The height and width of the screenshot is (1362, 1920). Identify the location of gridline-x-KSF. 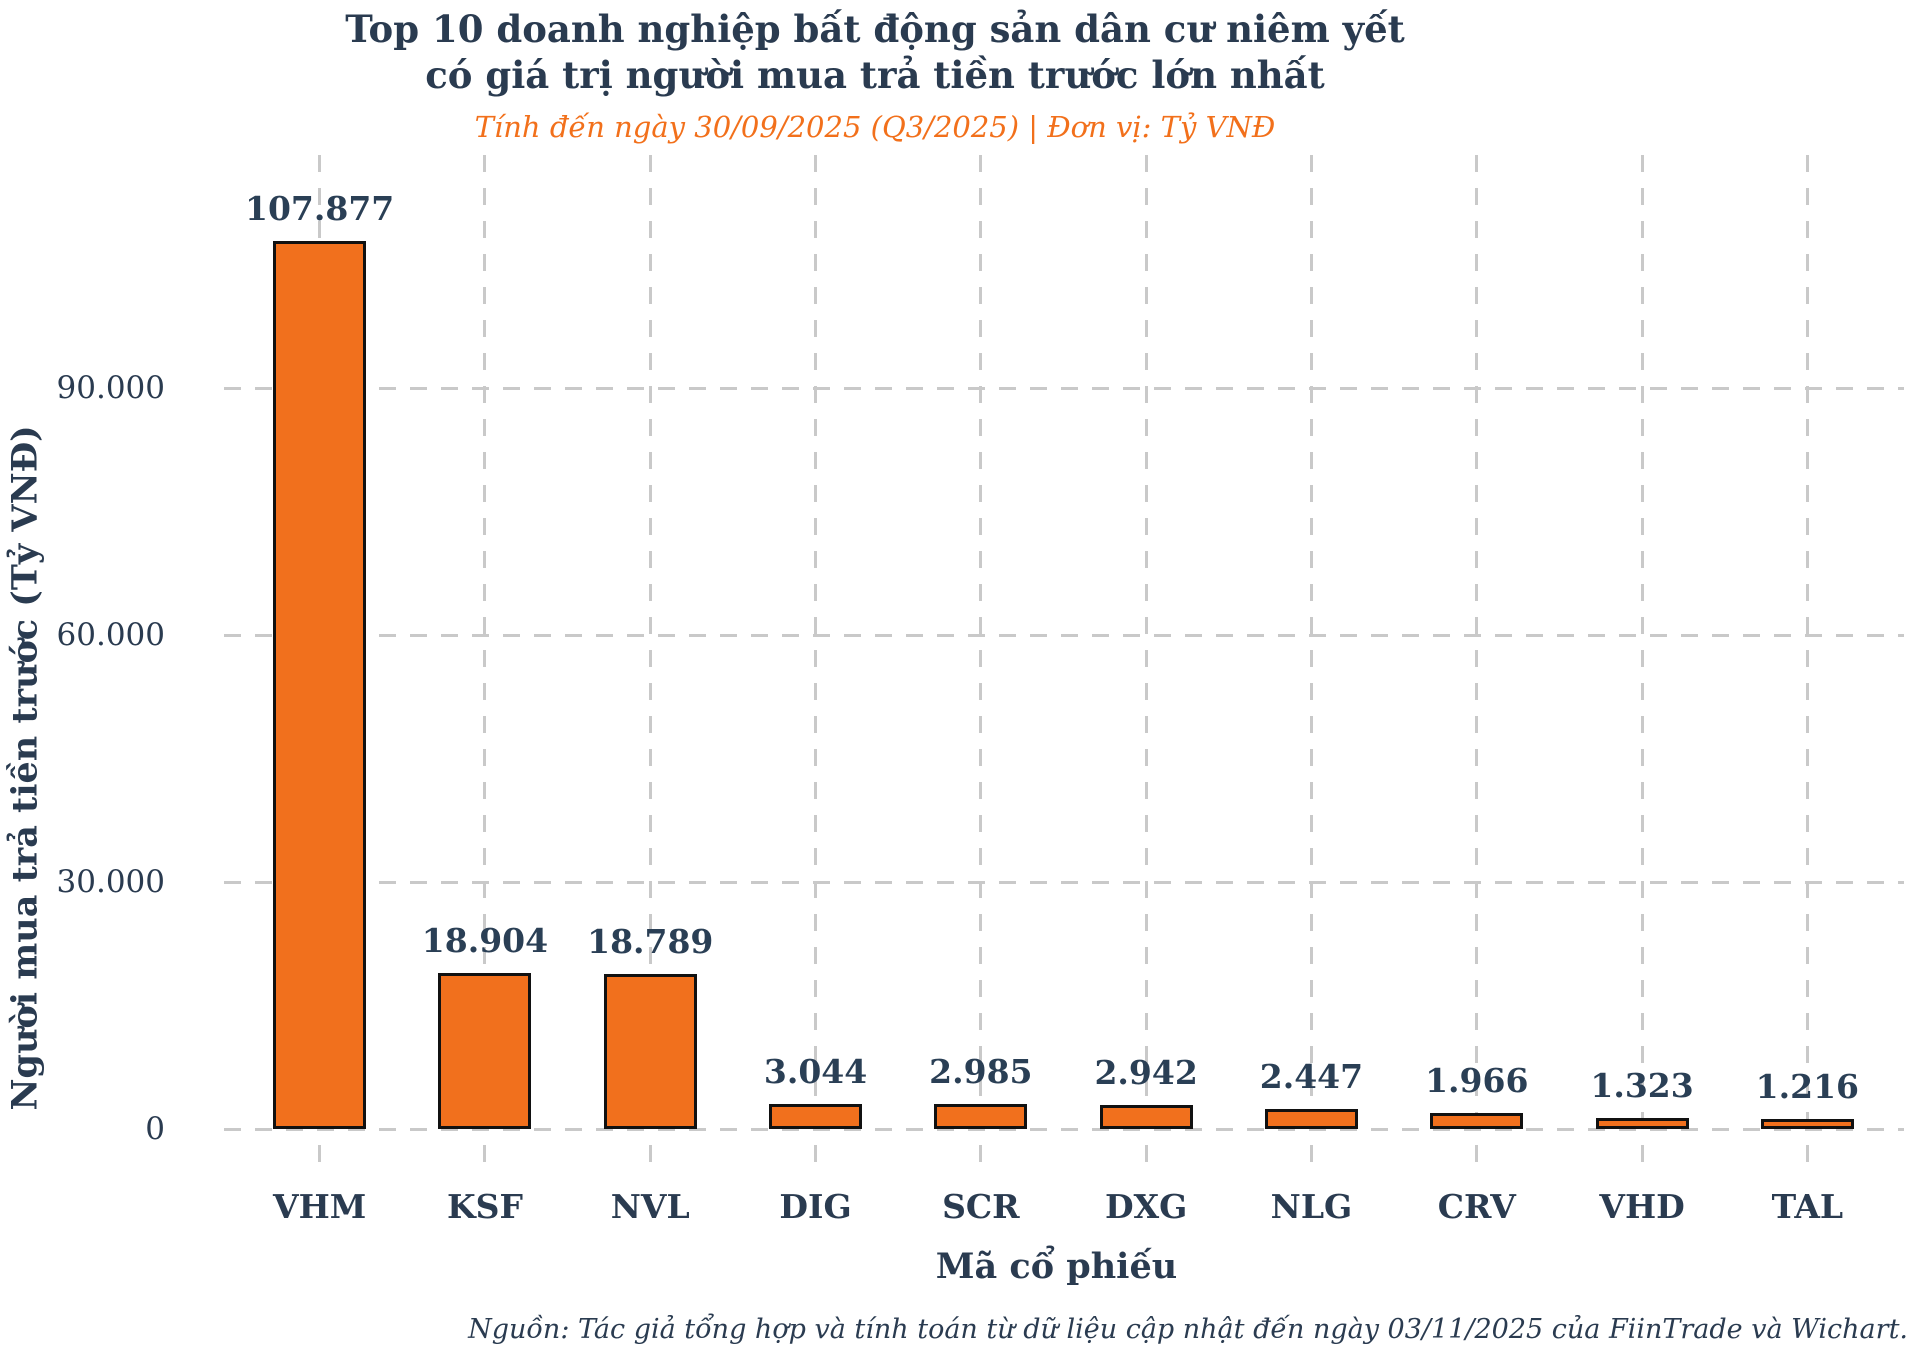
(485, 666).